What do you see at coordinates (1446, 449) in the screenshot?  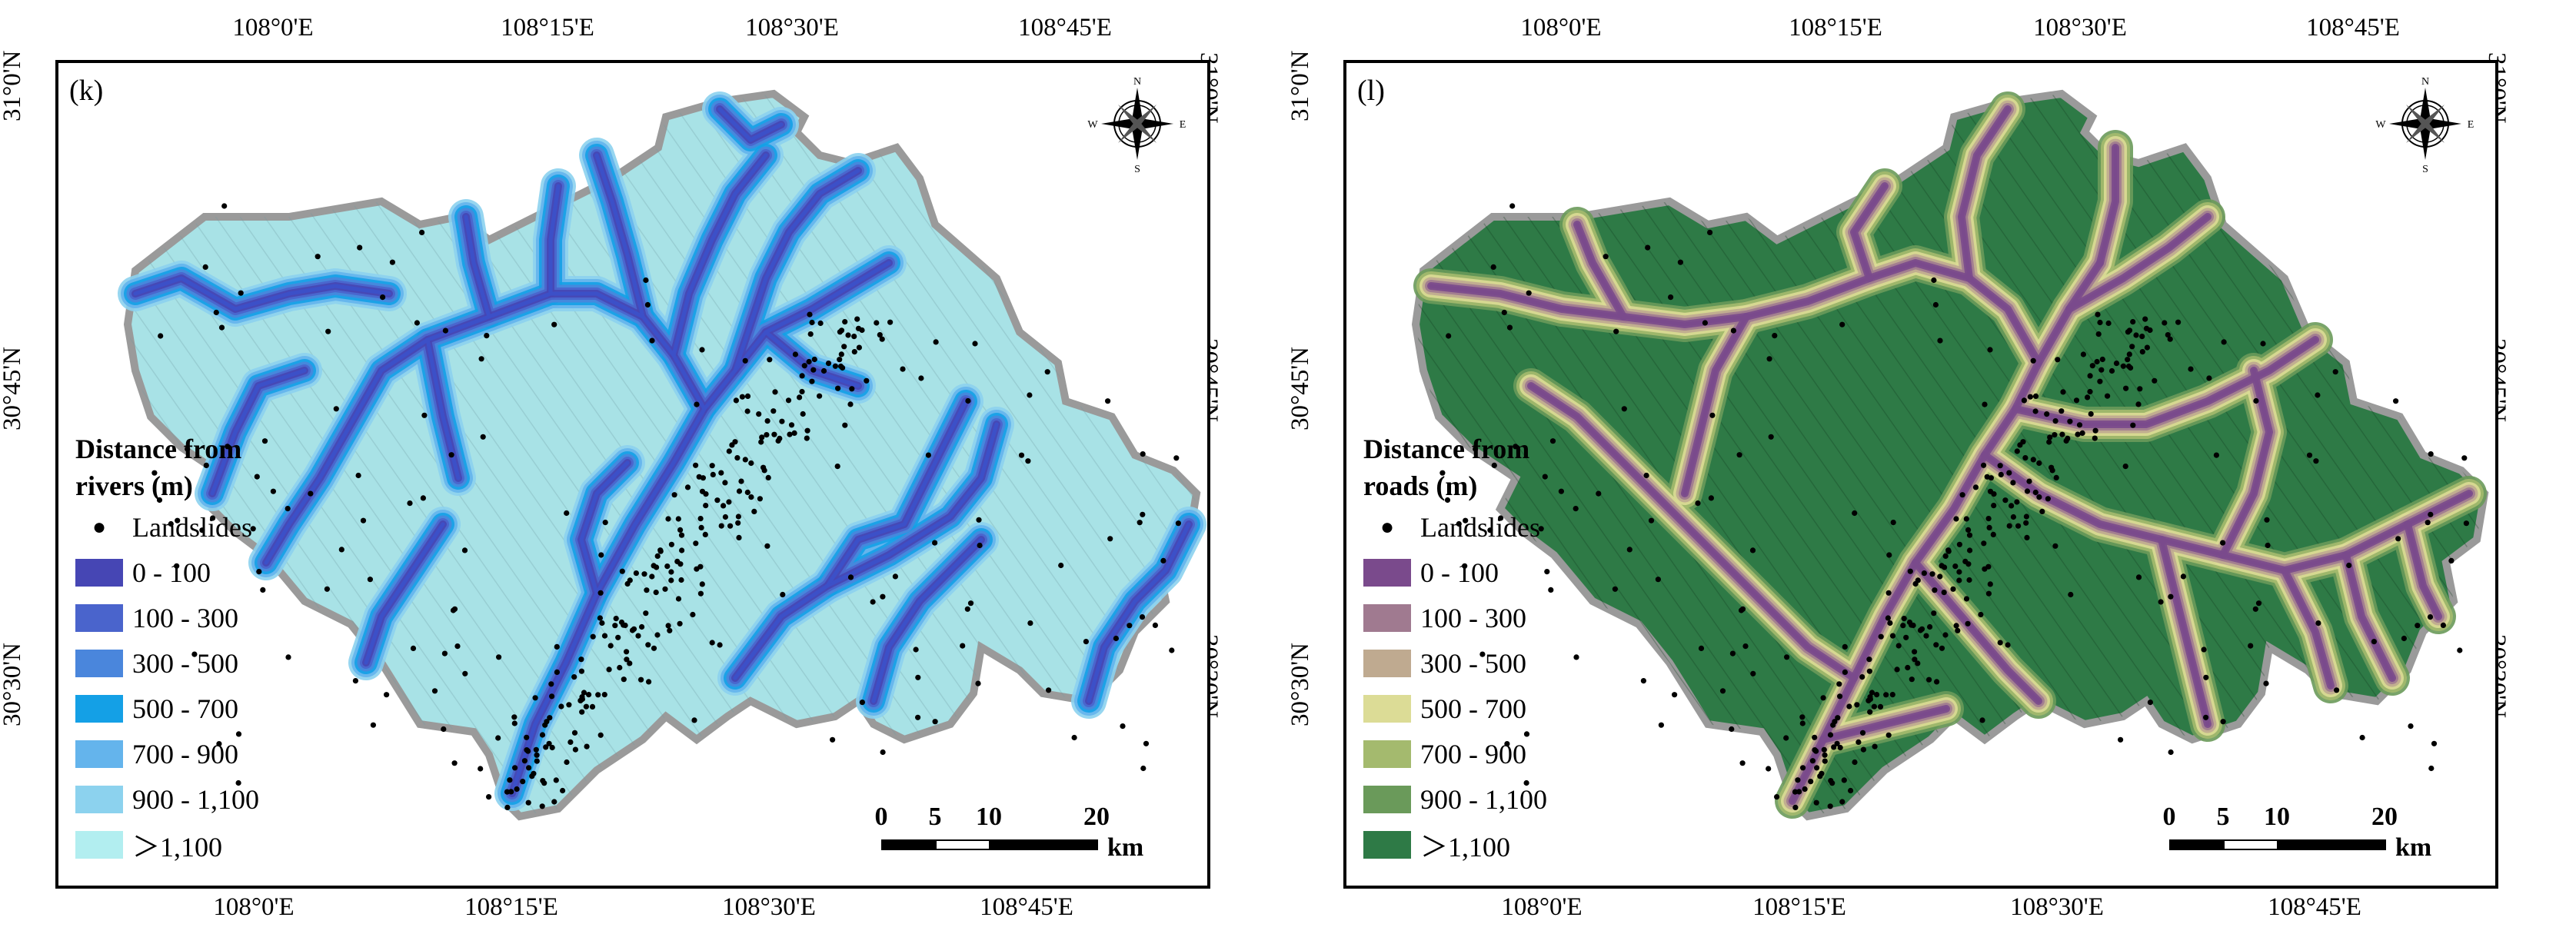 I see `legend-title-line1: Distance from` at bounding box center [1446, 449].